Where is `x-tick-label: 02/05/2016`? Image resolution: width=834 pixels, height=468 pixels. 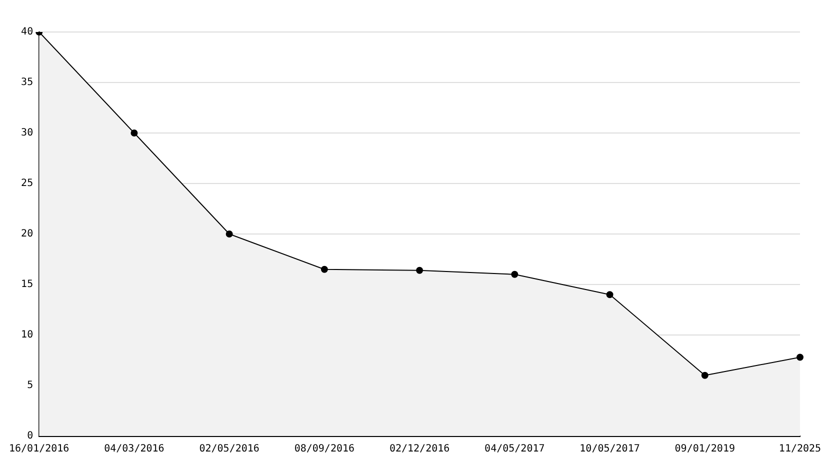 x-tick-label: 02/05/2016 is located at coordinates (229, 449).